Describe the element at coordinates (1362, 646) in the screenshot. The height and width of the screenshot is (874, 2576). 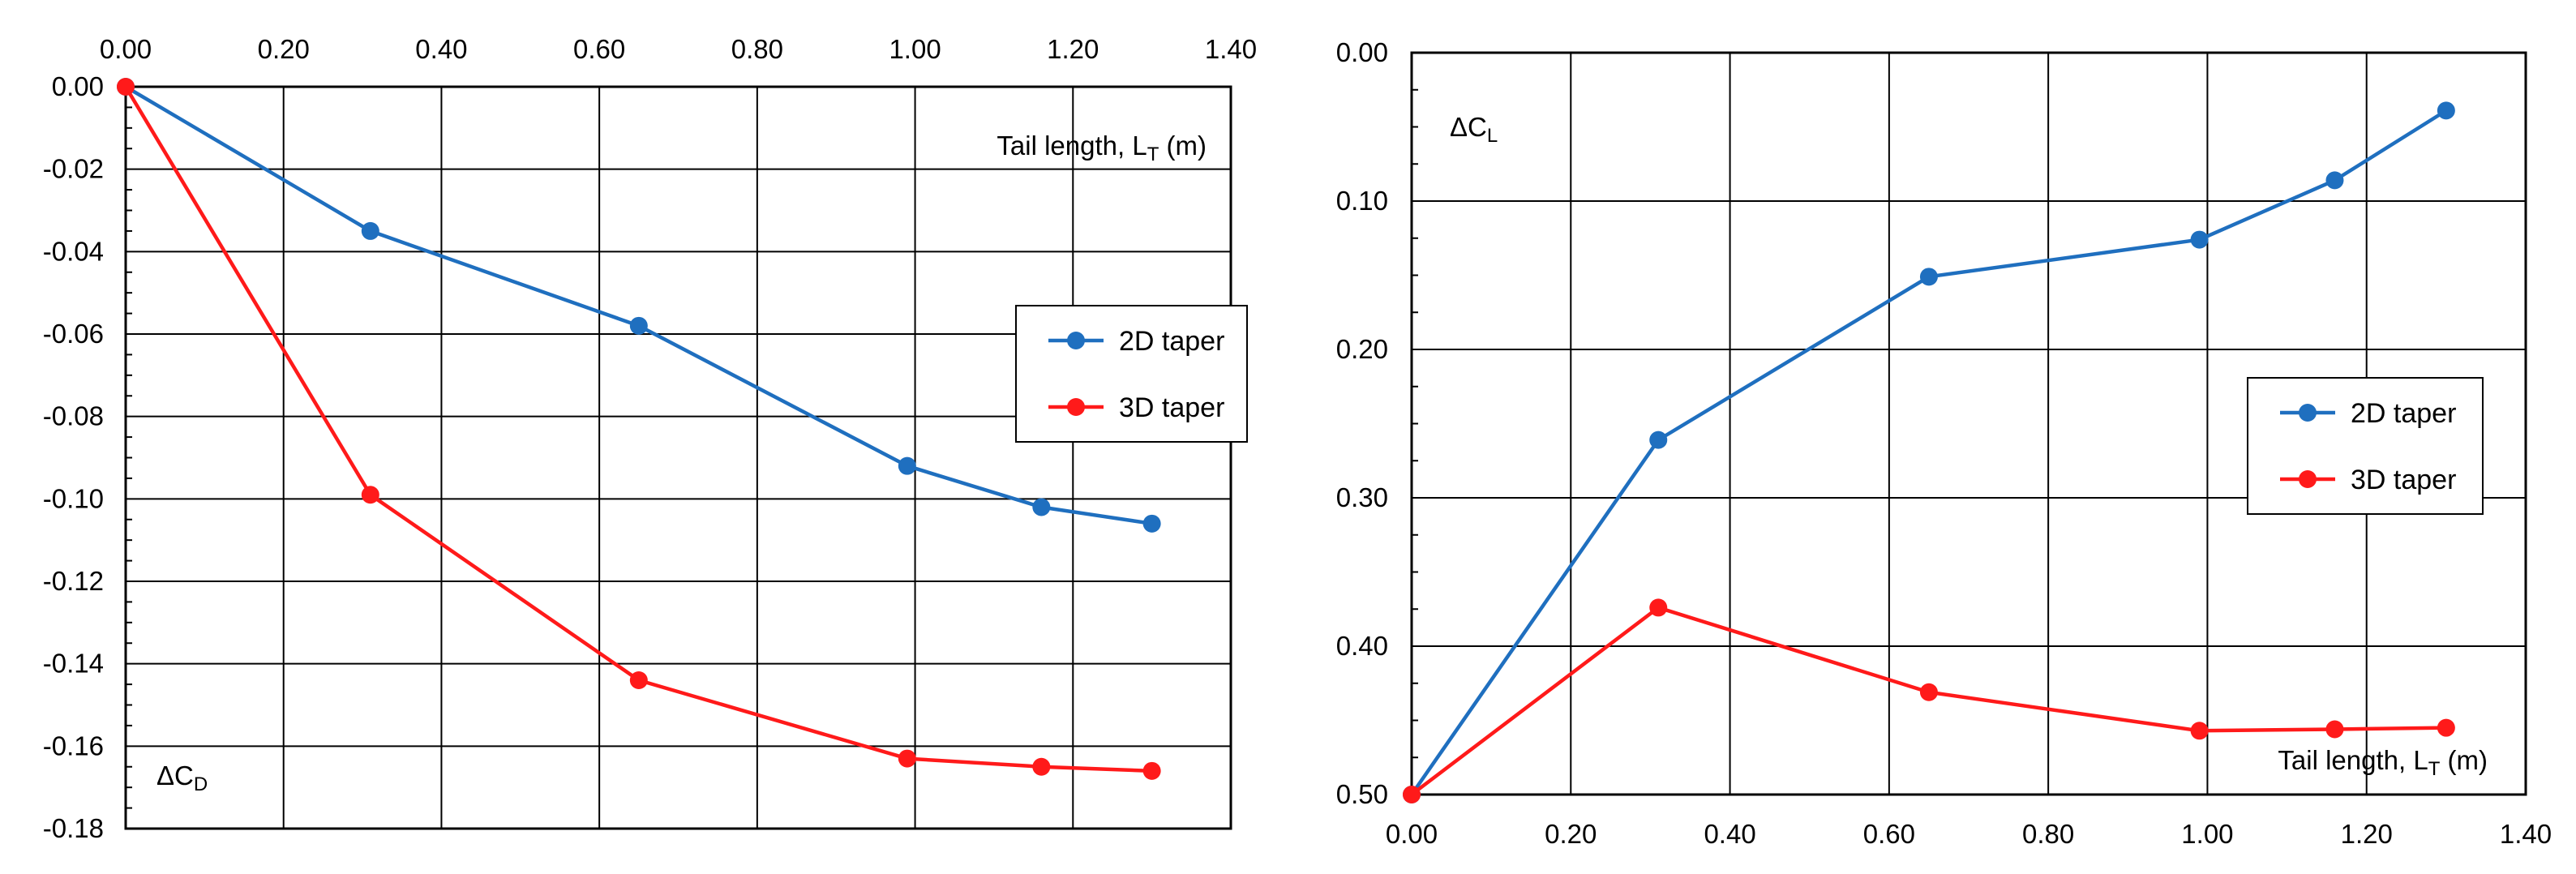
I see `y-tick-label: 0.40` at that location.